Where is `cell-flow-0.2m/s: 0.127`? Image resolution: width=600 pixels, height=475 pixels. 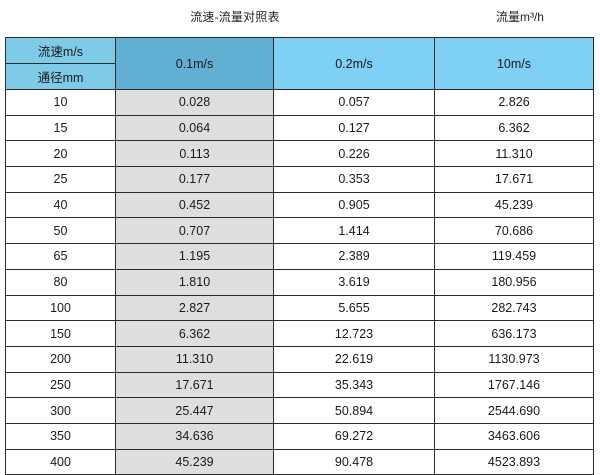
cell-flow-0.2m/s: 0.127 is located at coordinates (354, 128).